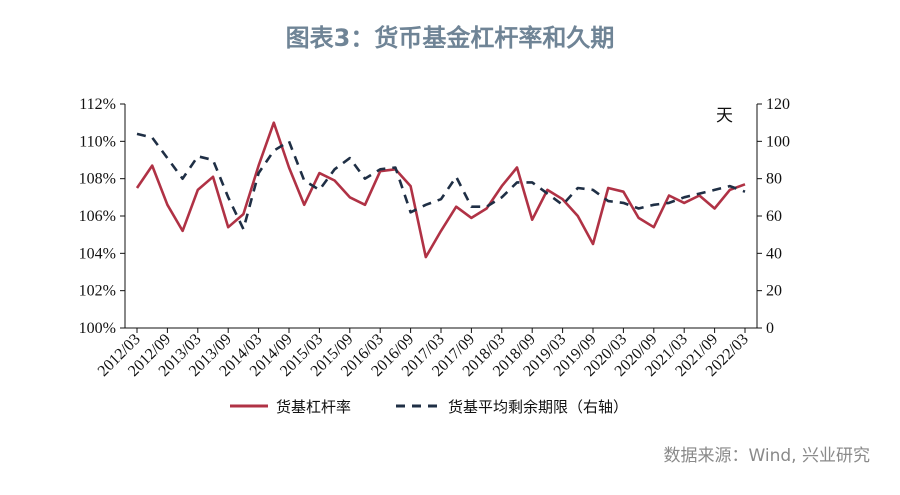  What do you see at coordinates (97, 291) in the screenshot?
I see `left-axis-tick-label: 102%` at bounding box center [97, 291].